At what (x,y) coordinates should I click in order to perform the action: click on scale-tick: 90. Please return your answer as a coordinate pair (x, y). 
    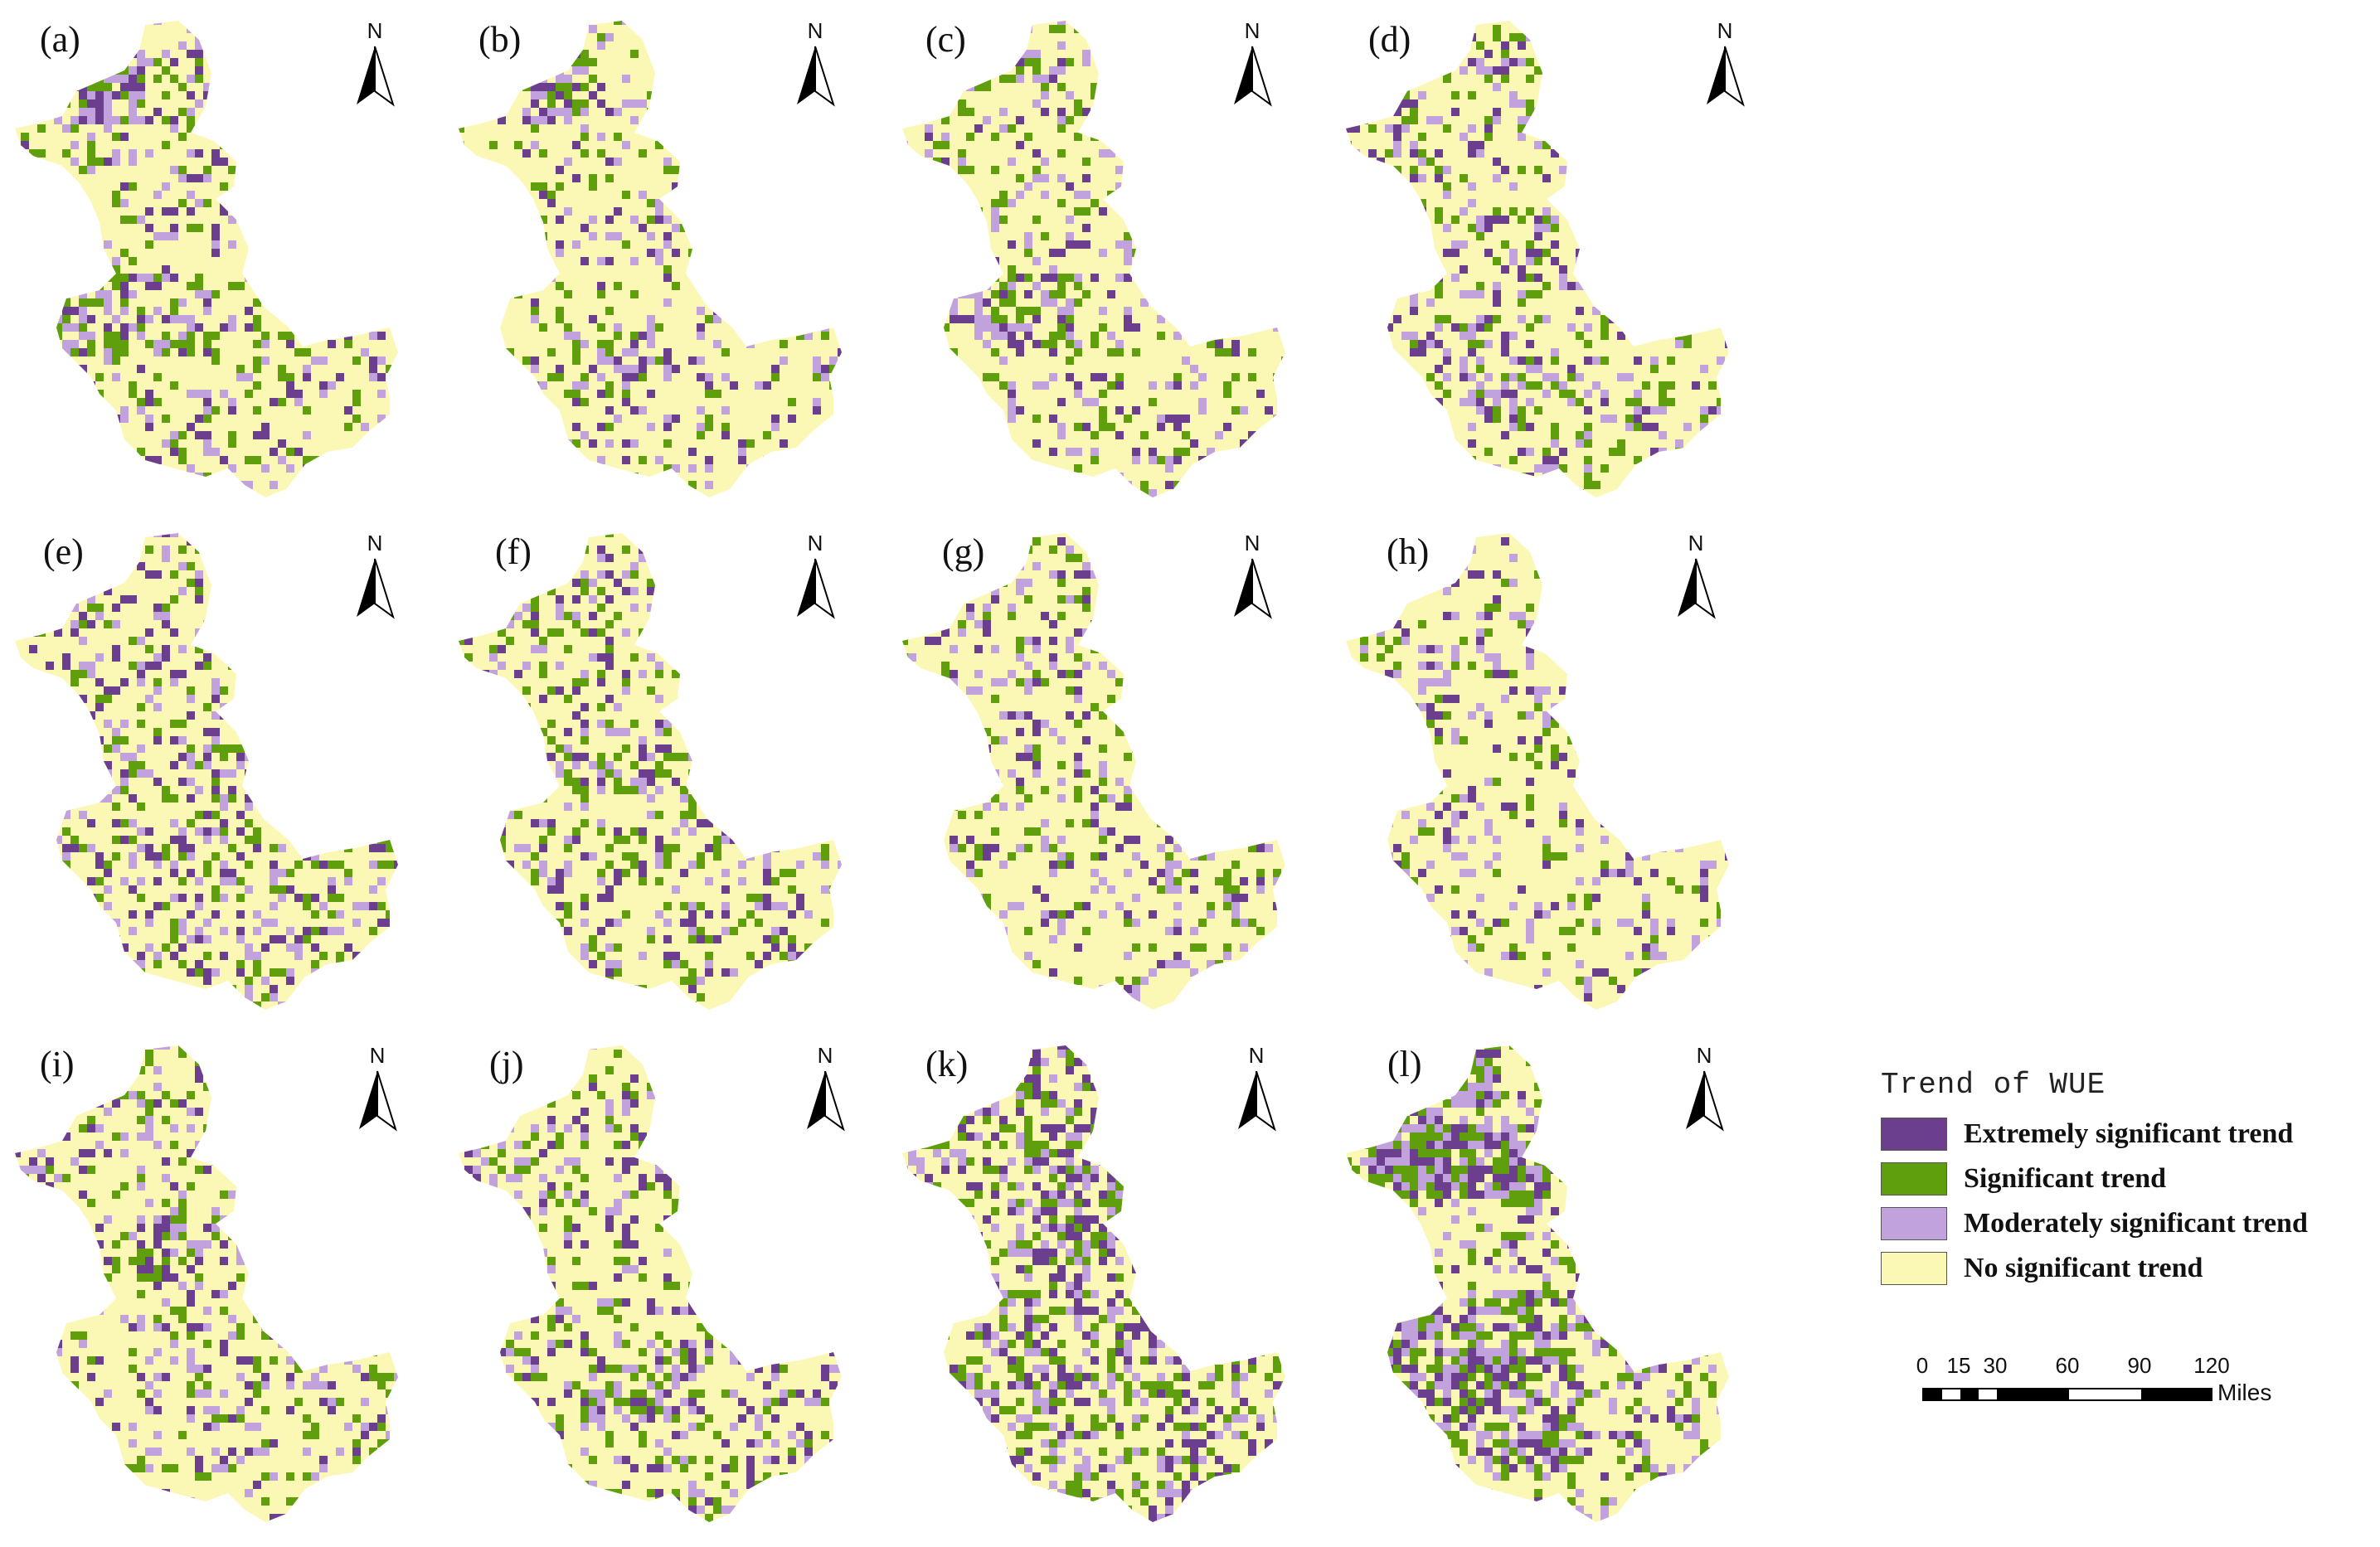
    Looking at the image, I should click on (2139, 1365).